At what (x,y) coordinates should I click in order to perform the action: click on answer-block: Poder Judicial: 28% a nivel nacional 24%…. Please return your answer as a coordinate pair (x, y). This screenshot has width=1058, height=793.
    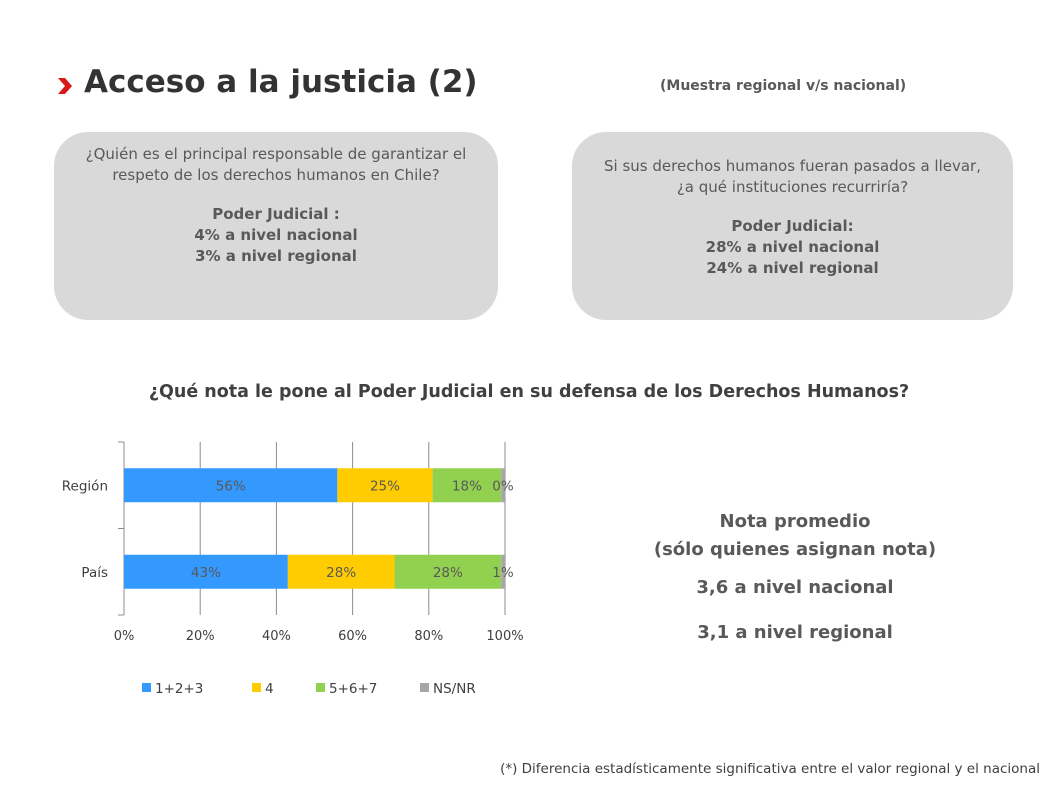
    Looking at the image, I should click on (792, 247).